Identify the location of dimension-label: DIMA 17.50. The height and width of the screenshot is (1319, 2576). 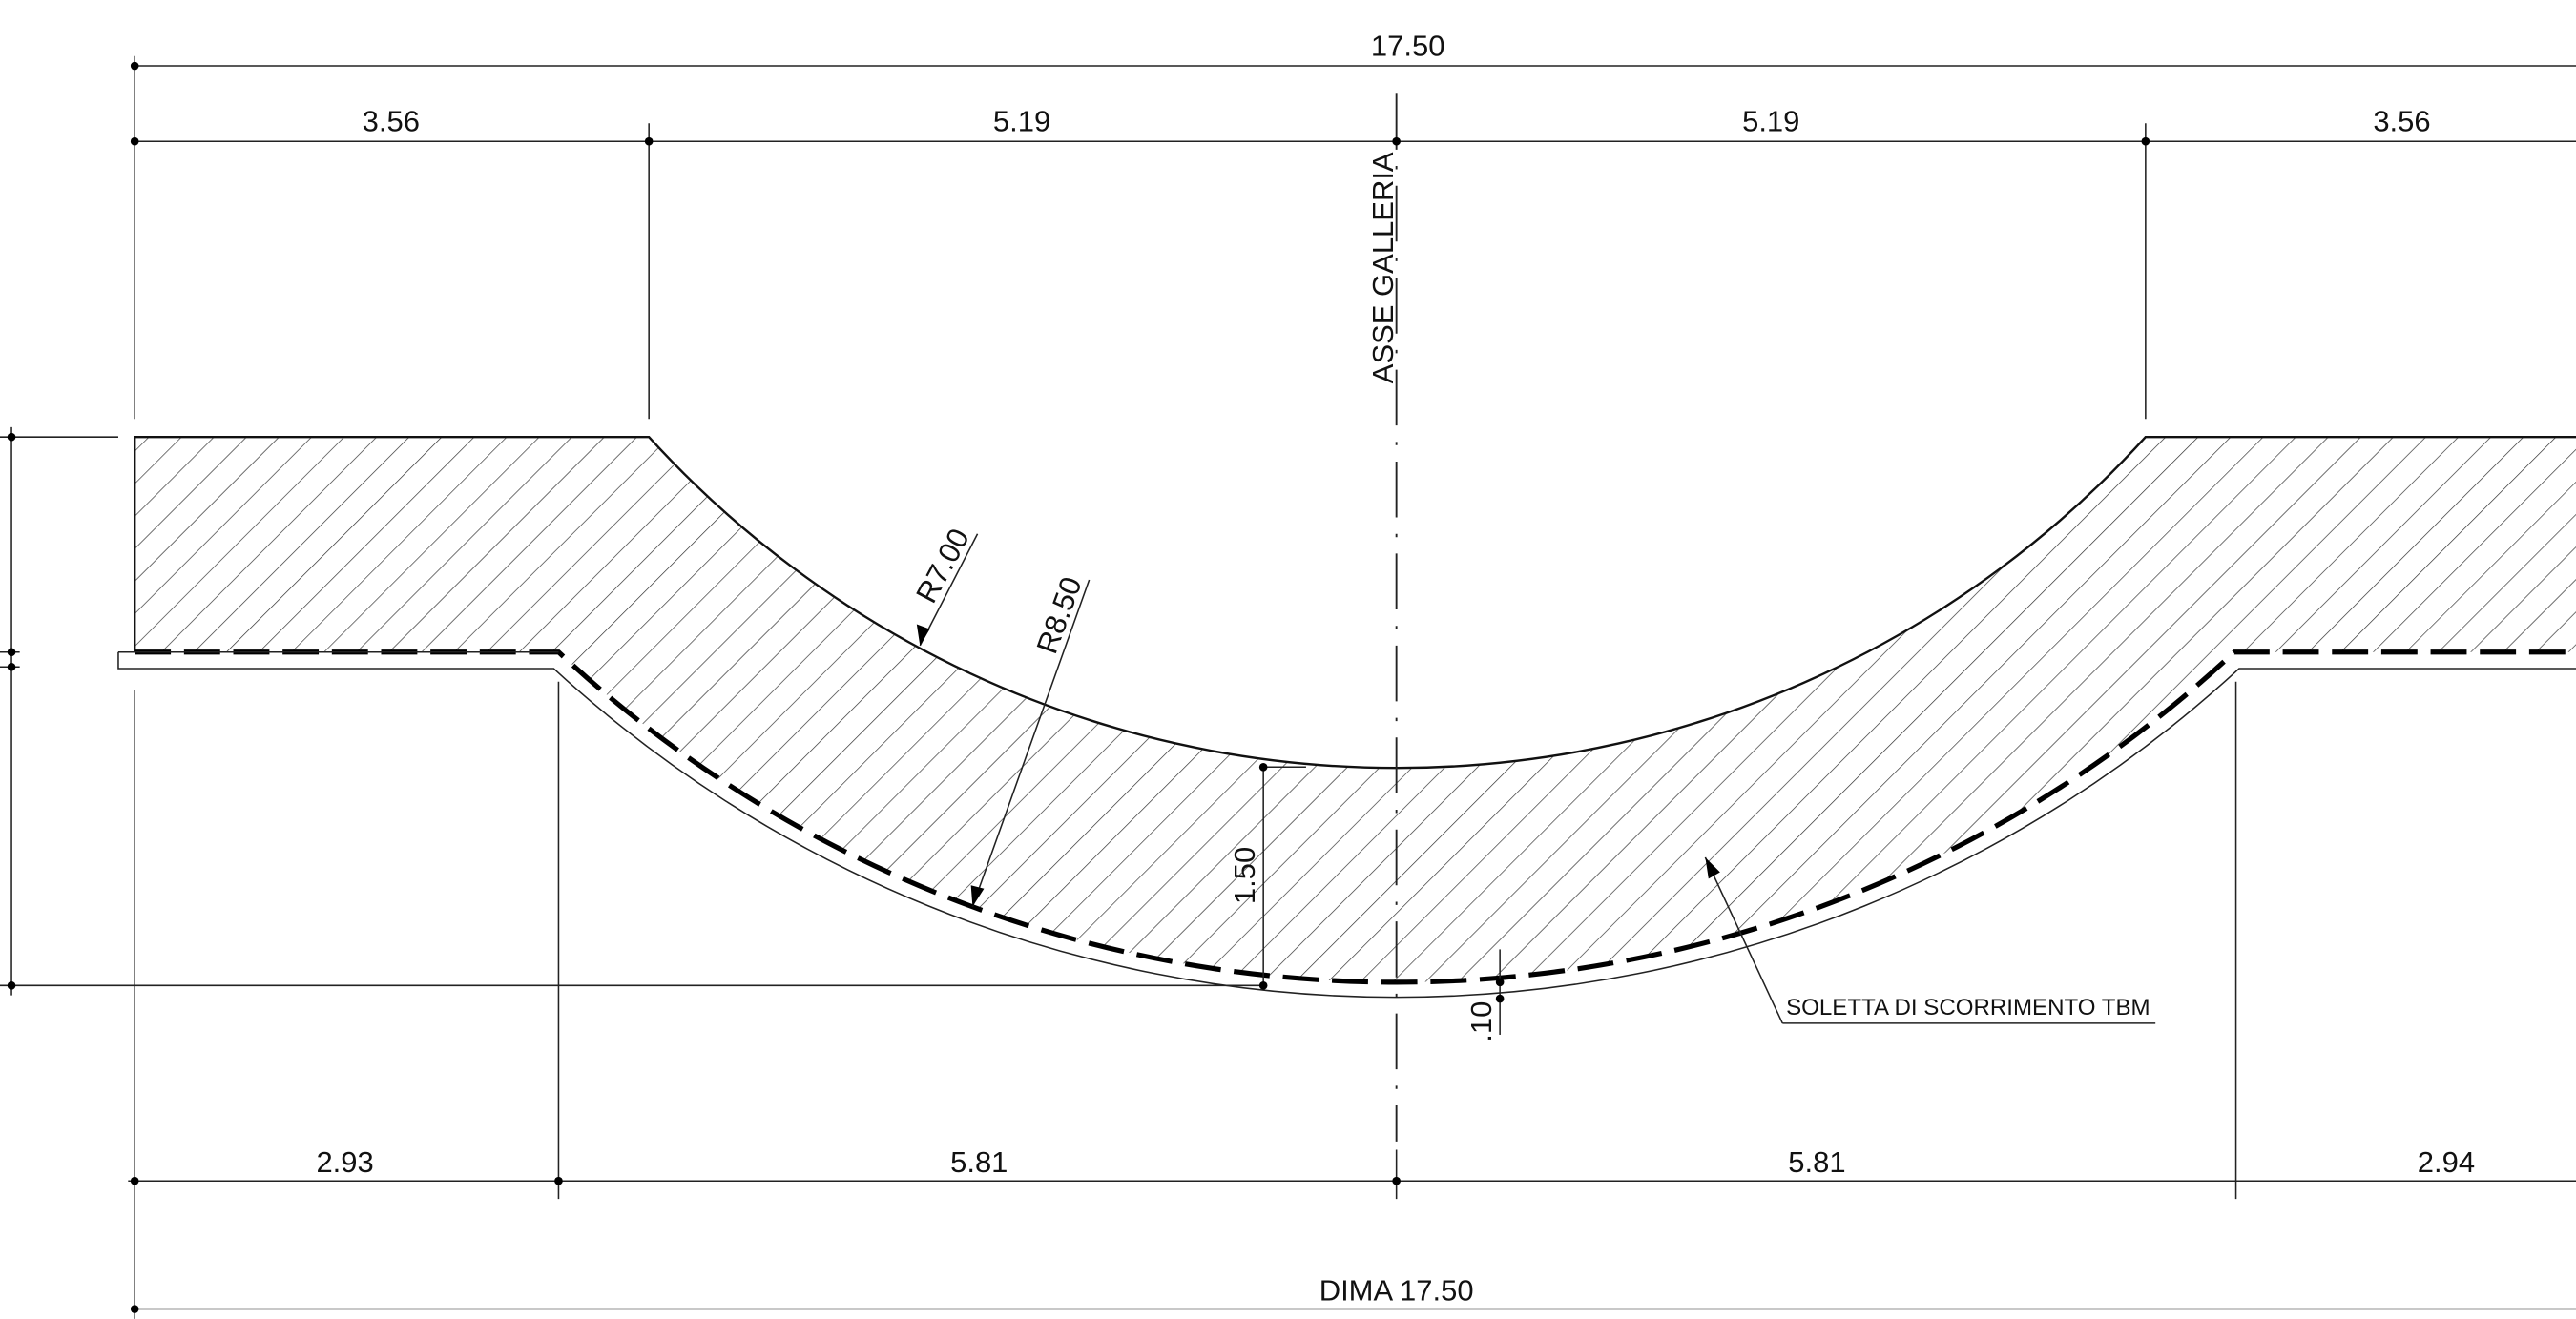
(1396, 1290).